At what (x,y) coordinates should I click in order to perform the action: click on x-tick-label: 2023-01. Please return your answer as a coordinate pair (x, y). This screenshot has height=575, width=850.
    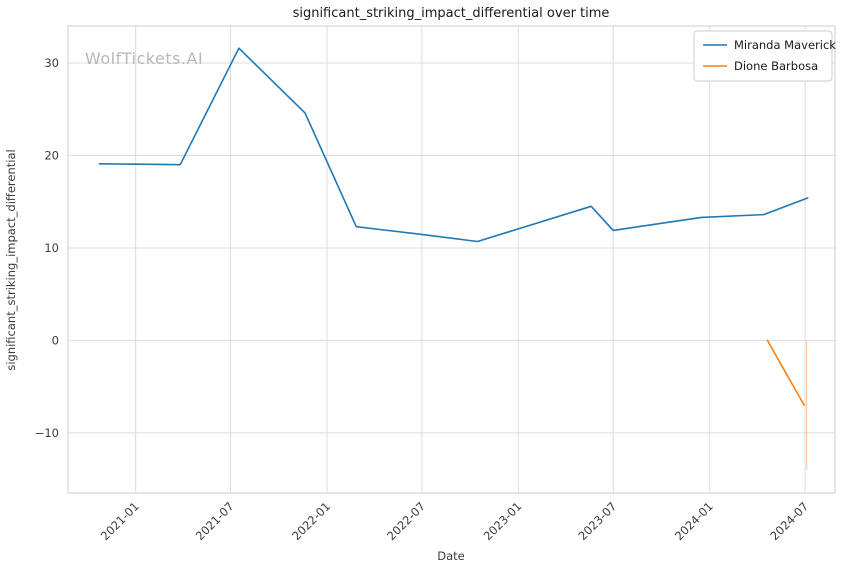
    Looking at the image, I should click on (503, 521).